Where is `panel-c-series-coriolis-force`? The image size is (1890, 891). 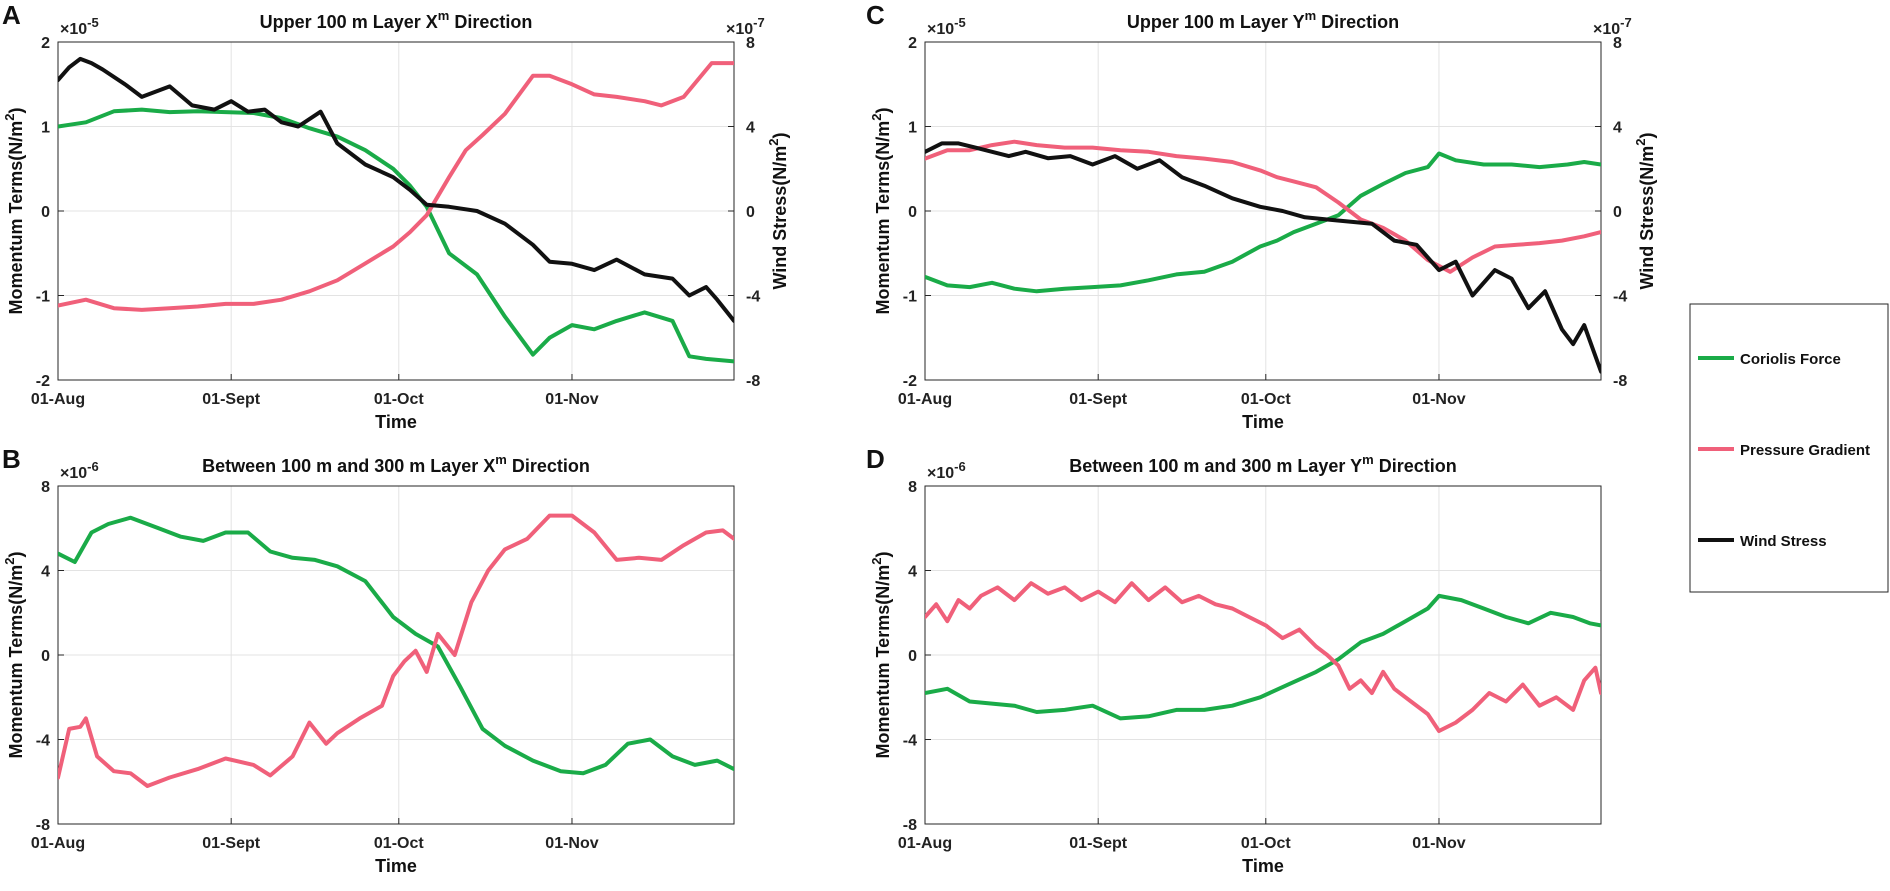 panel-c-series-coriolis-force is located at coordinates (1263, 222).